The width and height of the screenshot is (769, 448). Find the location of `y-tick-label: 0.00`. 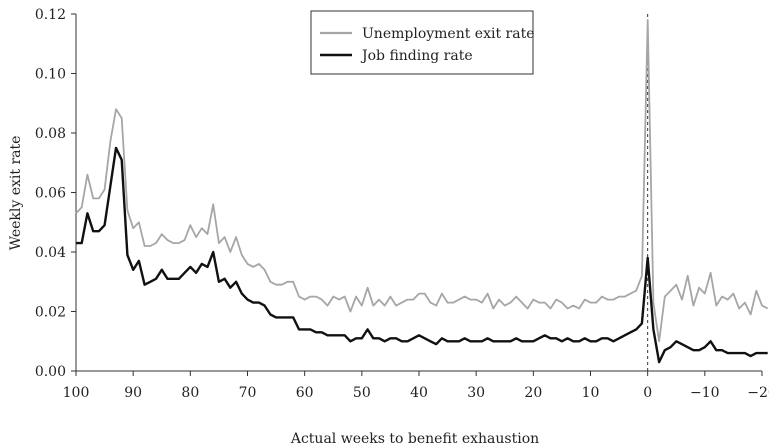

y-tick-label: 0.00 is located at coordinates (50, 372).